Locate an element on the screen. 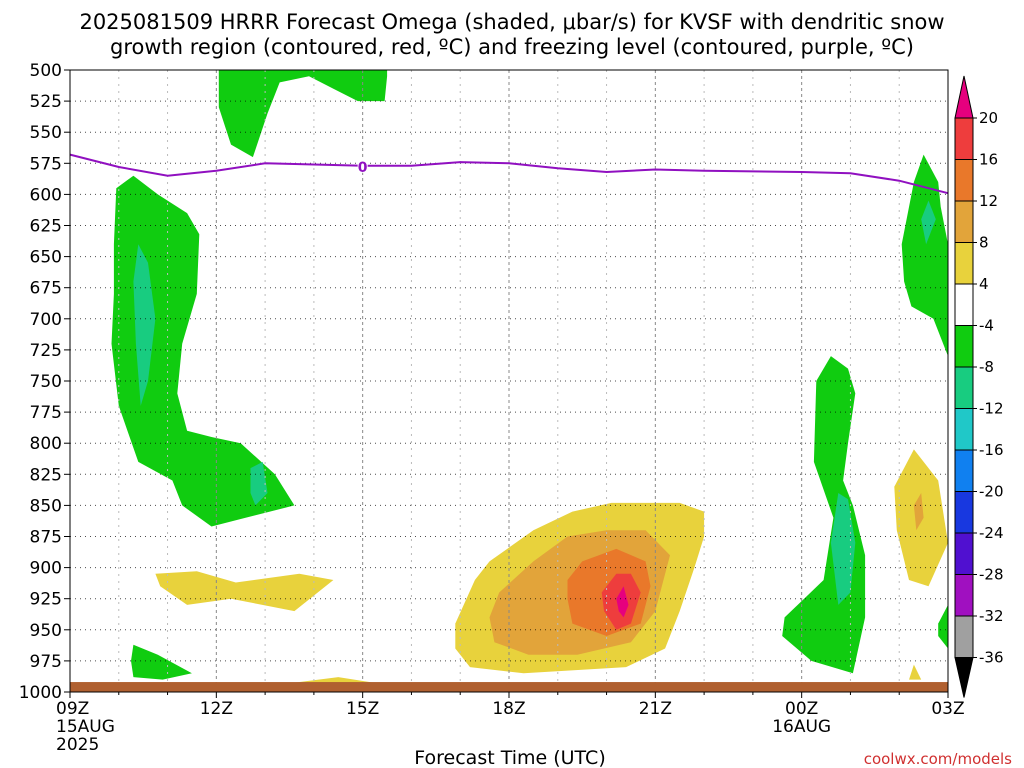 The width and height of the screenshot is (1024, 768). colorbar-label-13: -36 is located at coordinates (991, 658).